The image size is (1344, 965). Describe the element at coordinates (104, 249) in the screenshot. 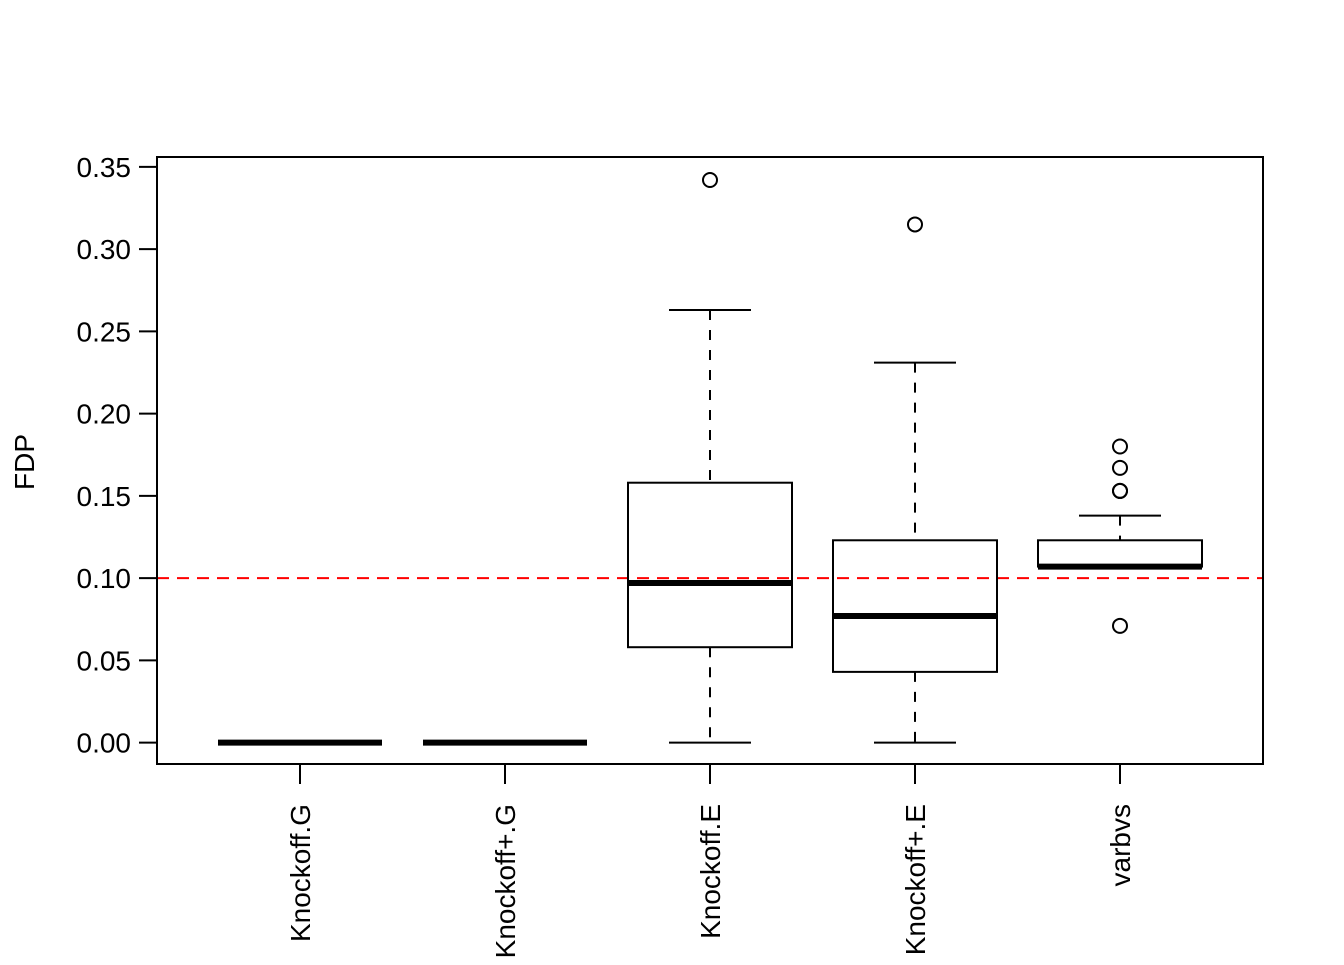

I see `y-tick-label: 0.30` at that location.